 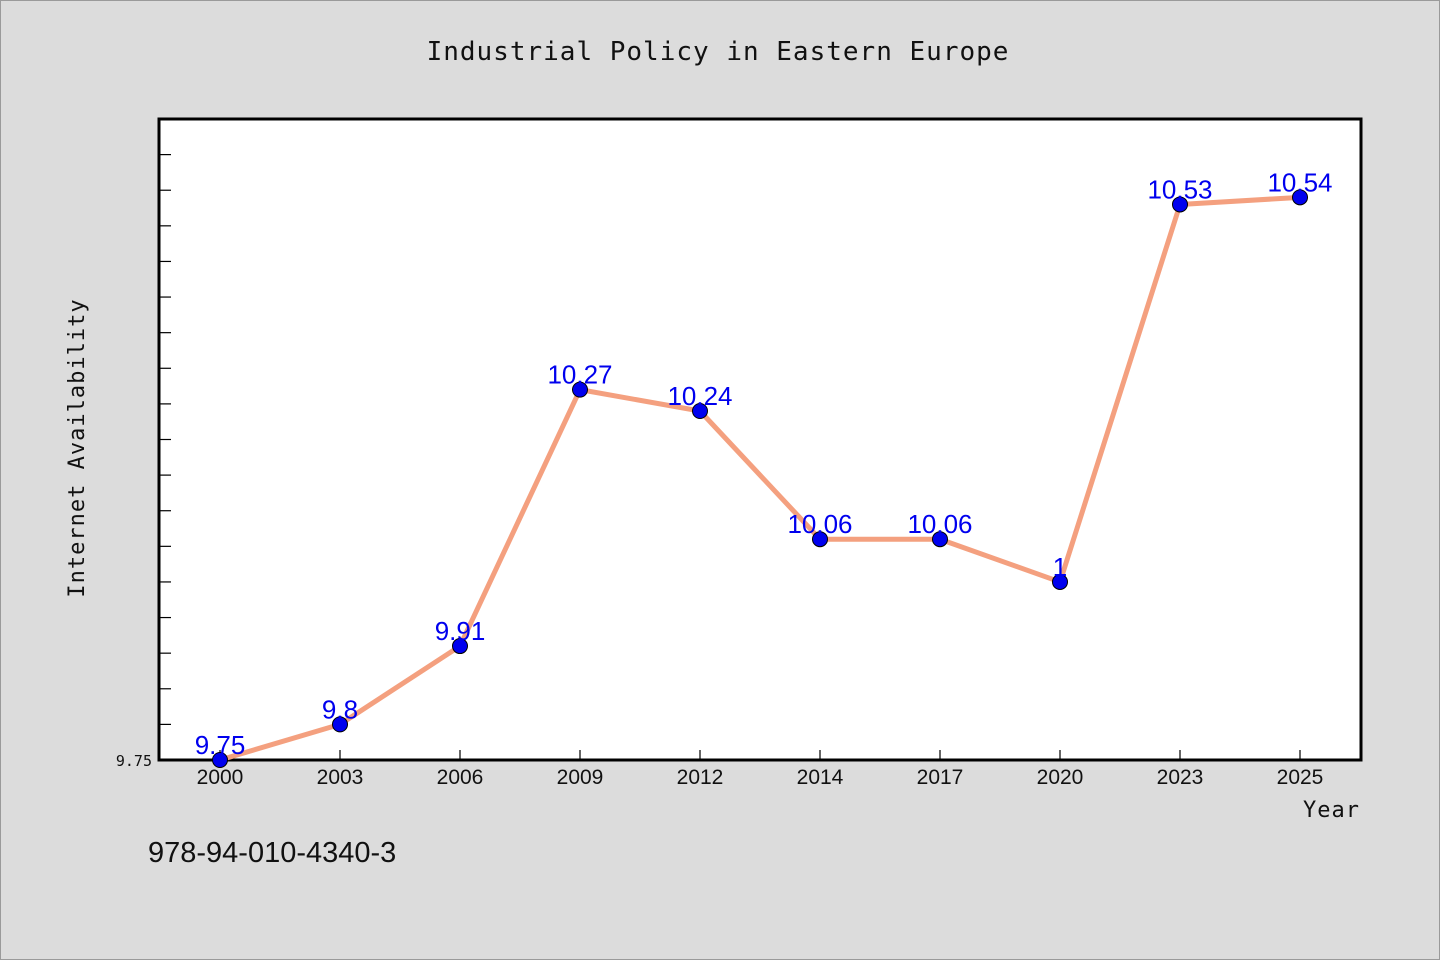 I want to click on data-label: 10.53, so click(x=1179, y=189).